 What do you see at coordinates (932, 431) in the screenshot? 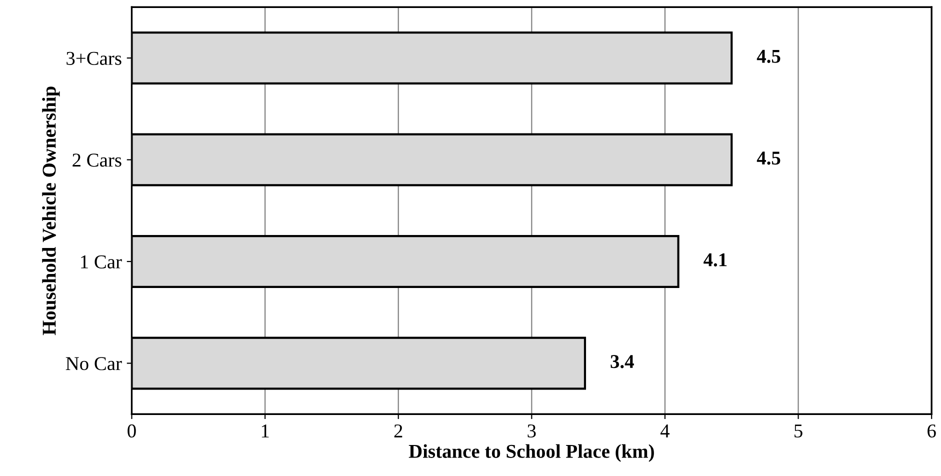
I see `x-tick-label: 6` at bounding box center [932, 431].